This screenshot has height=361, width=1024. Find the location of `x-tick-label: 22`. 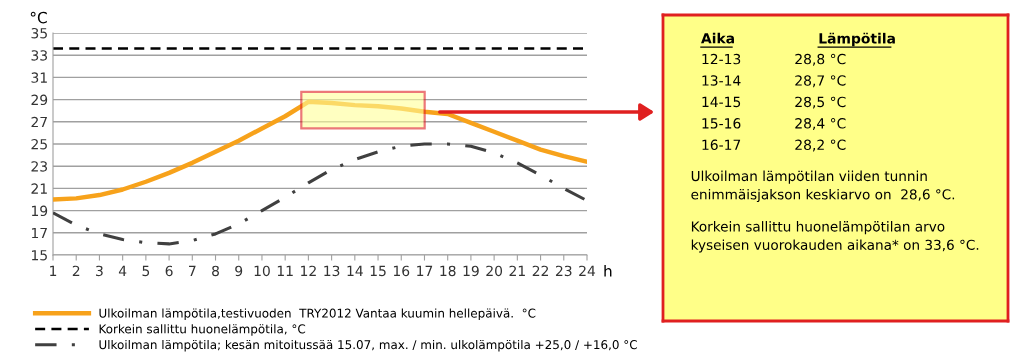

x-tick-label: 22 is located at coordinates (540, 270).